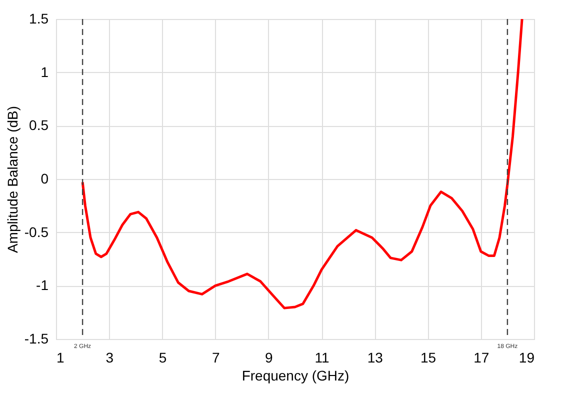 This screenshot has height=400, width=566. Describe the element at coordinates (526, 358) in the screenshot. I see `x-tick-label: 19` at that location.